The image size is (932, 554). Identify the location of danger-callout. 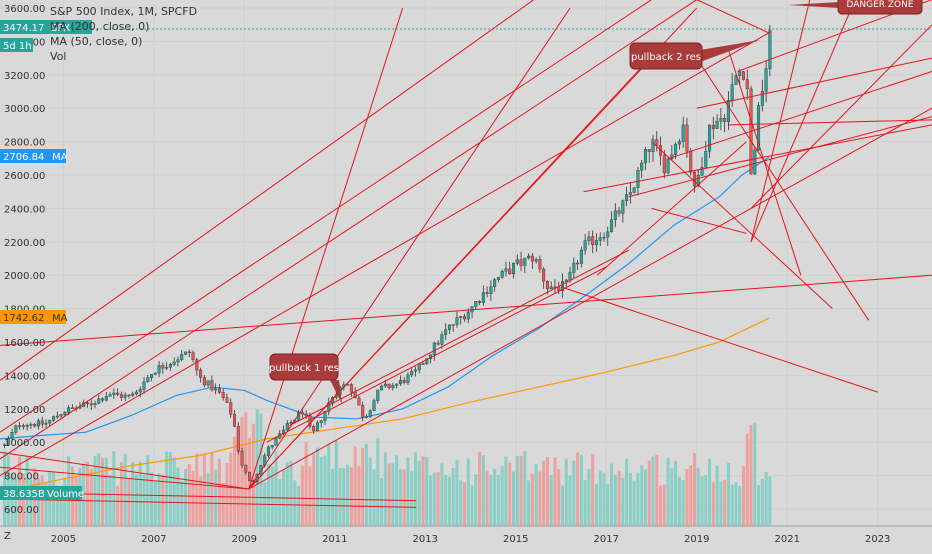
(880, 7).